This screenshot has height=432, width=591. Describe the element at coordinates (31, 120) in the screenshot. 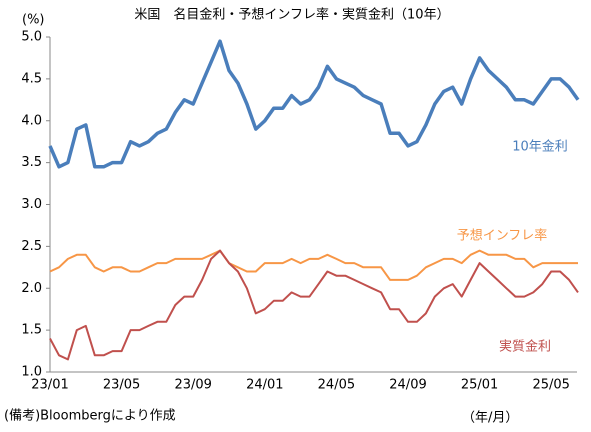

I see `y-tick-label: 4.0` at that location.